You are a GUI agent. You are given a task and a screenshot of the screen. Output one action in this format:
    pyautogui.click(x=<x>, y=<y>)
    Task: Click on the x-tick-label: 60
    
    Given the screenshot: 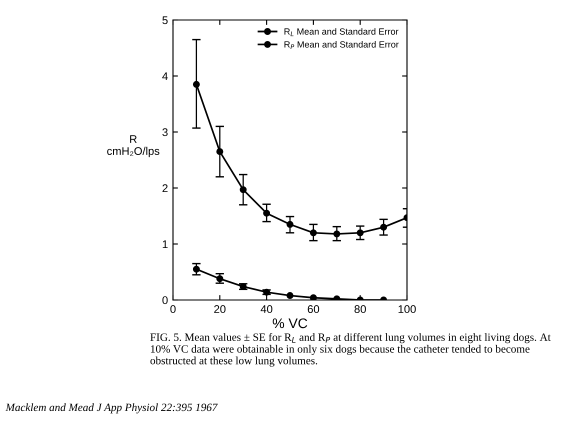 What is the action you would take?
    pyautogui.click(x=314, y=309)
    